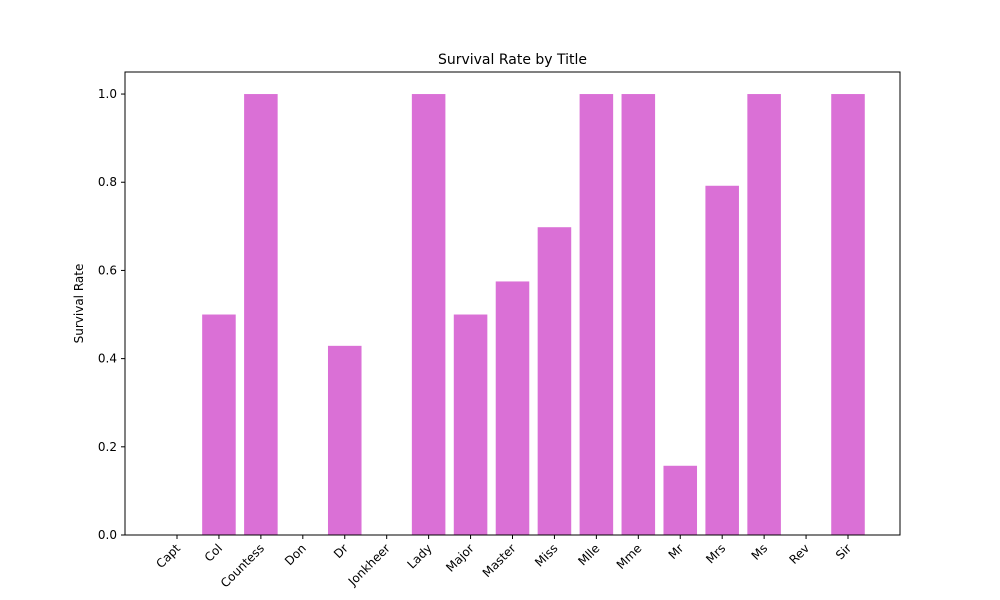  I want to click on bar-ms, so click(764, 315).